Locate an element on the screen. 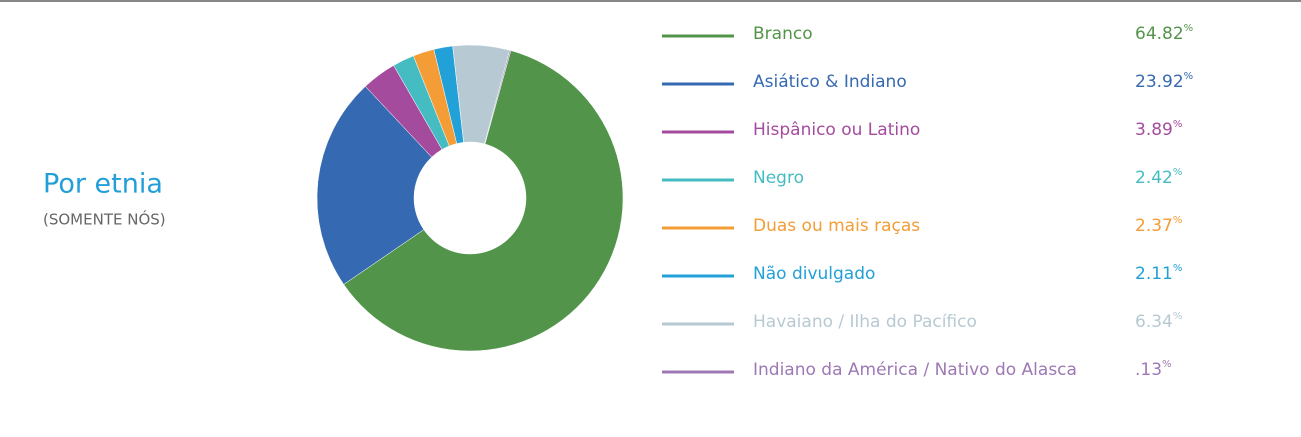 The image size is (1301, 437). chart-subtitle: (SOMENTE NÓS) is located at coordinates (104, 219).